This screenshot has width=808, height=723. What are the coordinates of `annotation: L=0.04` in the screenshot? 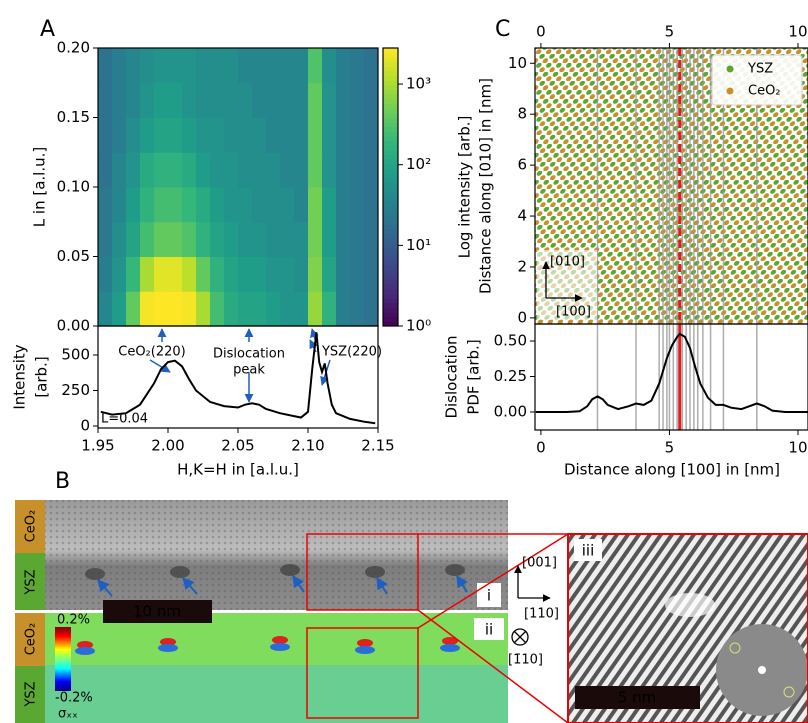 It's located at (124, 419).